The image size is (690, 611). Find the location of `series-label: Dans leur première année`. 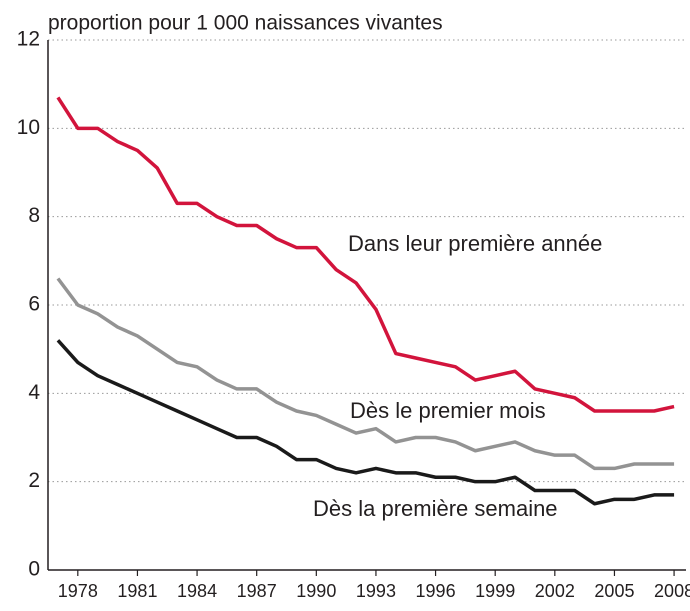

series-label: Dans leur première année is located at coordinates (475, 243).